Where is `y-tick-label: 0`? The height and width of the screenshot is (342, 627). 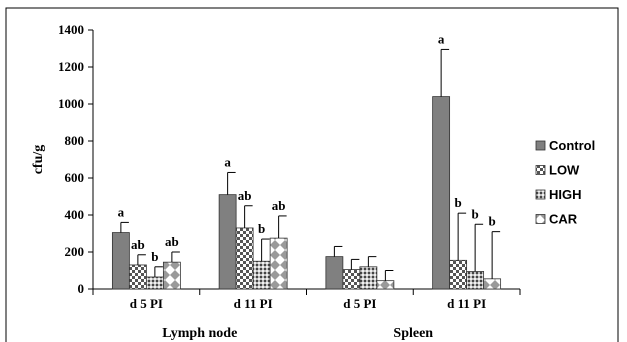
y-tick-label: 0 is located at coordinates (81, 288).